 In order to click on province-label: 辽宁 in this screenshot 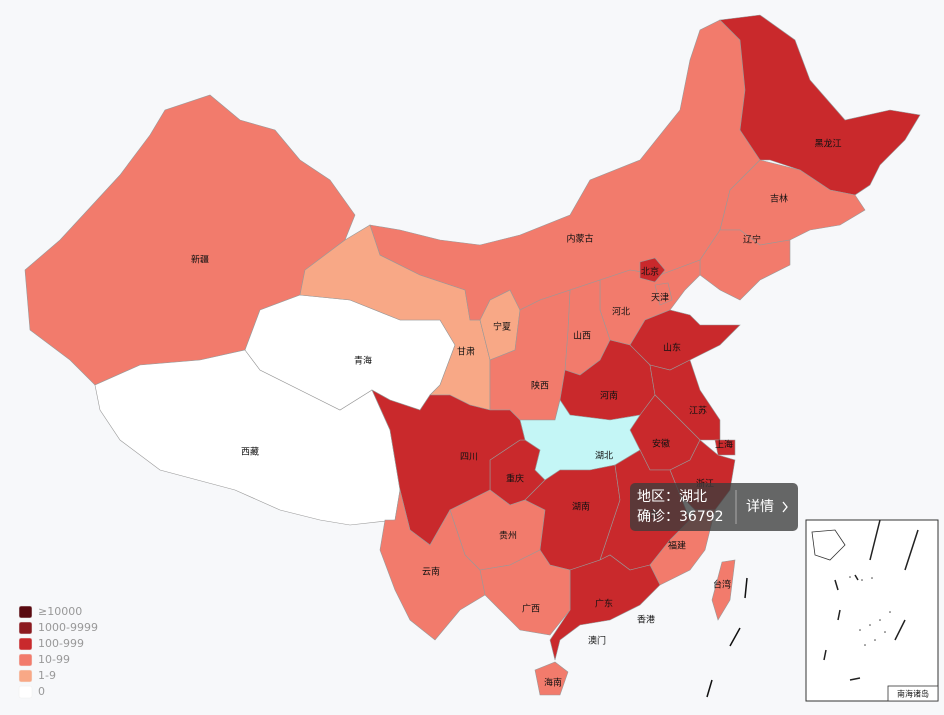, I will do `click(752, 240)`.